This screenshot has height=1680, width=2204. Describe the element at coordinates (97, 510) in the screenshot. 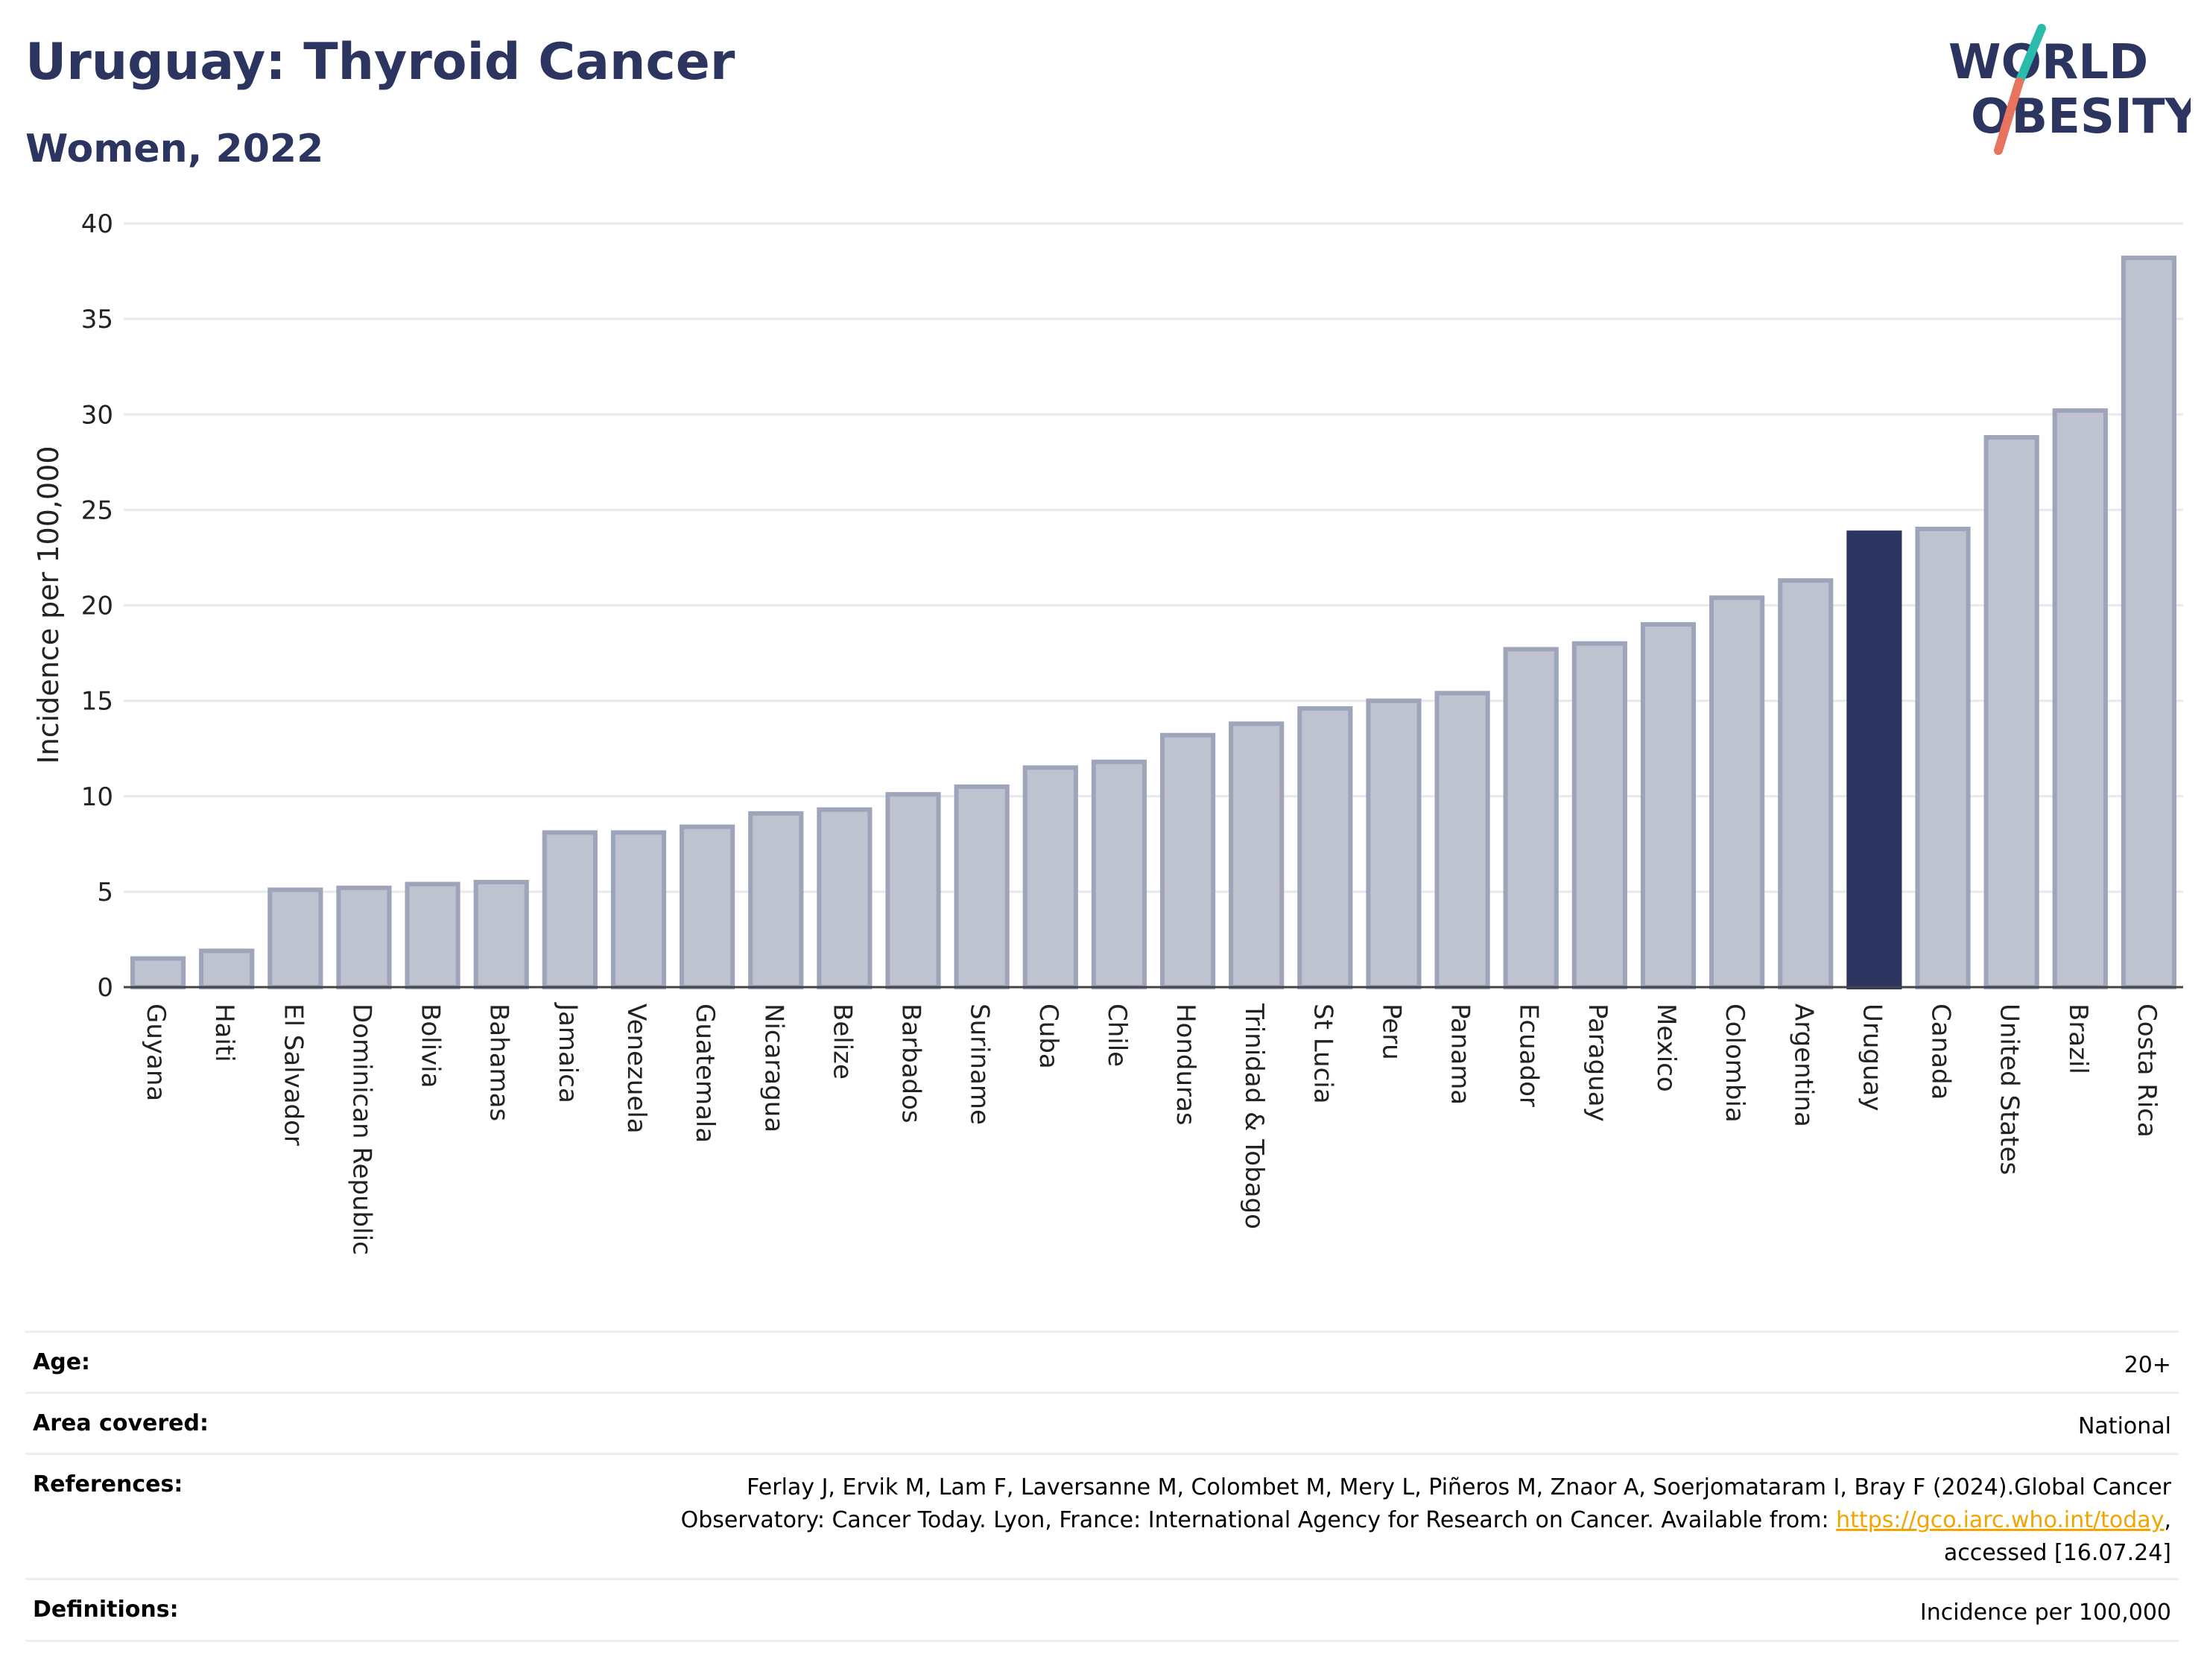

I see `y-tick-label: 25` at that location.